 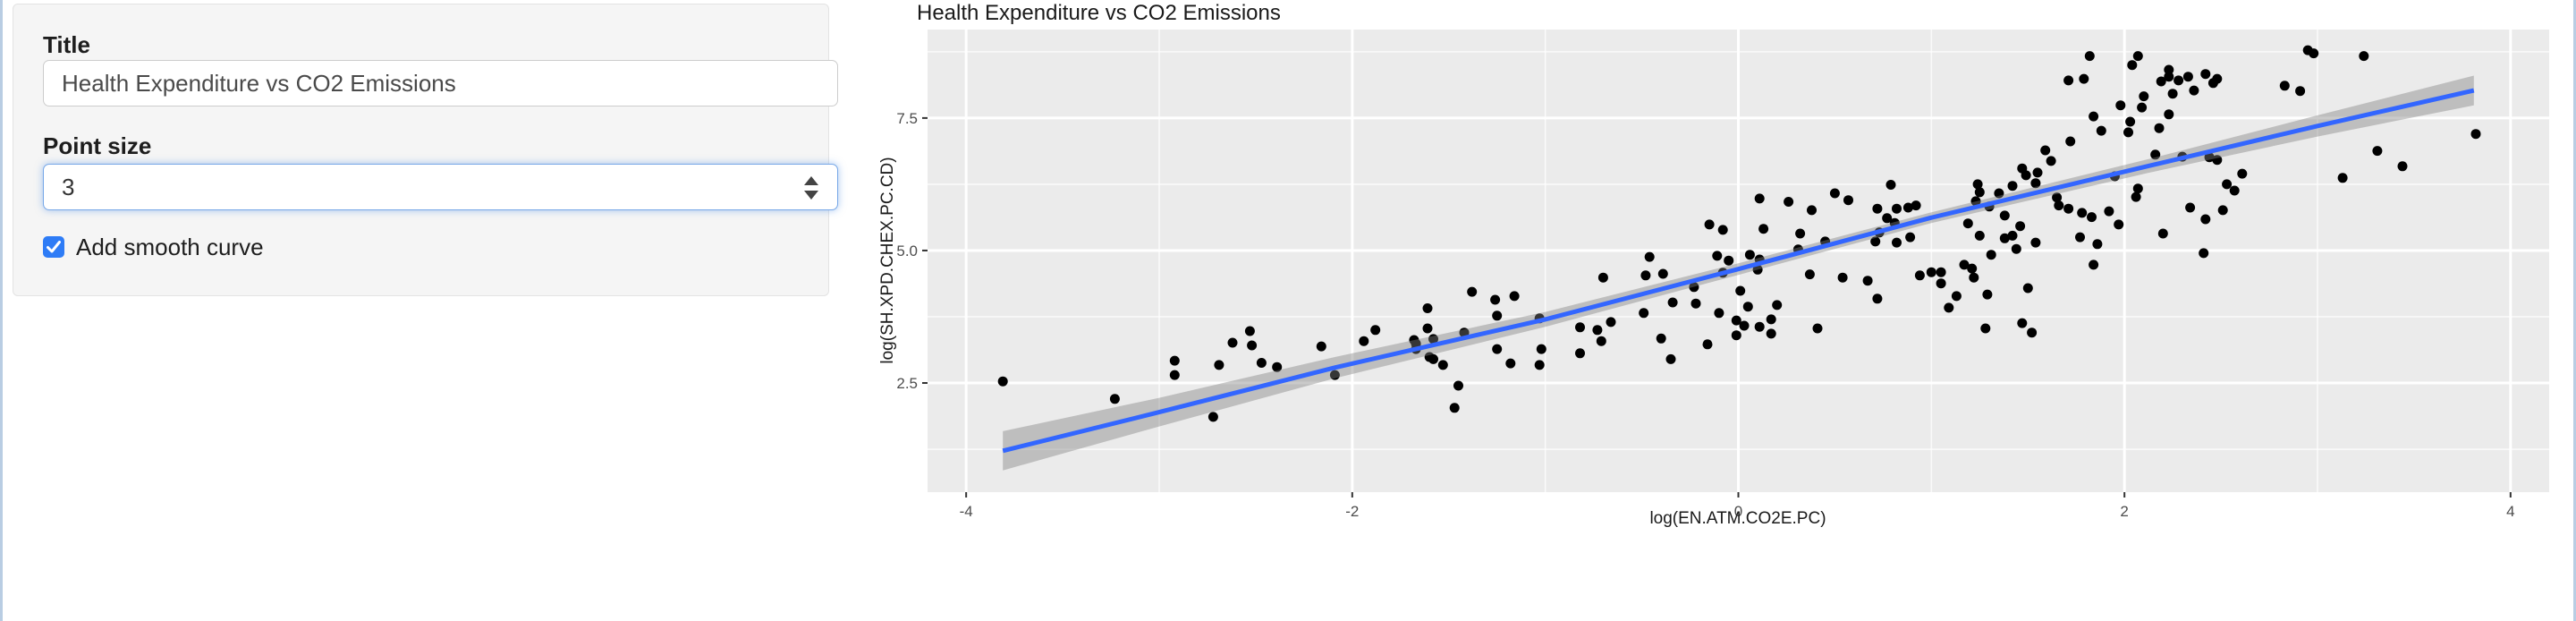 I want to click on point-size-label: Point size, so click(x=97, y=145).